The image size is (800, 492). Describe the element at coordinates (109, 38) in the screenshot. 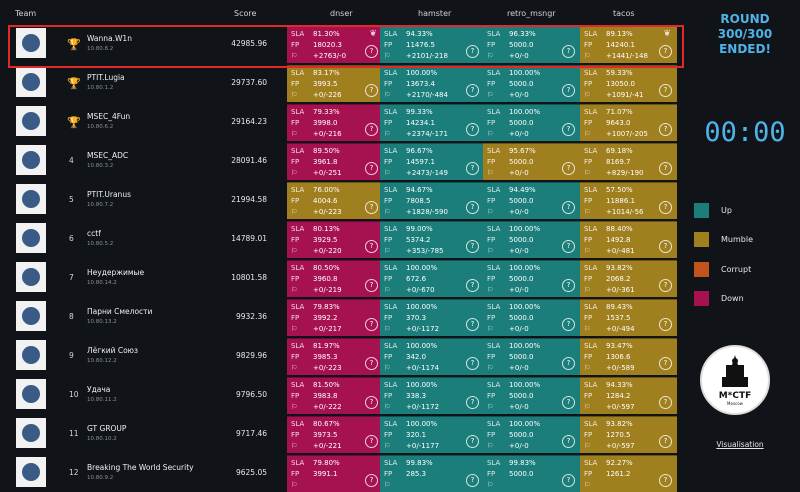

I see `team-name: Wanna.W1n` at that location.